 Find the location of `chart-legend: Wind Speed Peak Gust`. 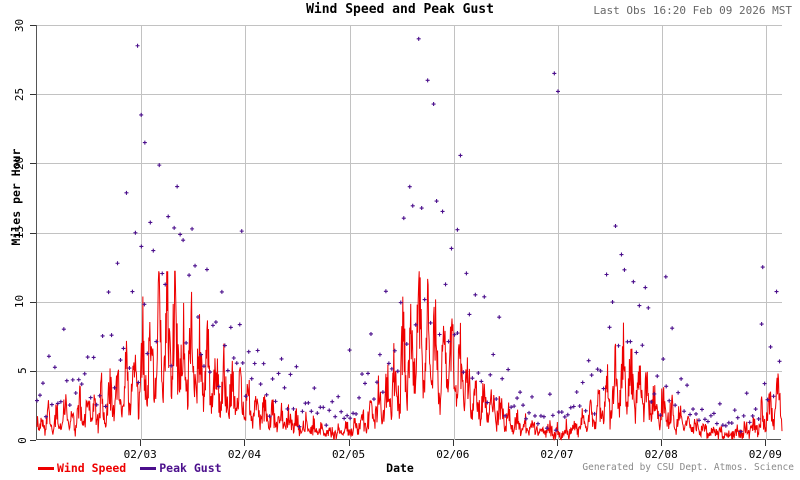

chart-legend: Wind Speed Peak Gust is located at coordinates (137, 468).